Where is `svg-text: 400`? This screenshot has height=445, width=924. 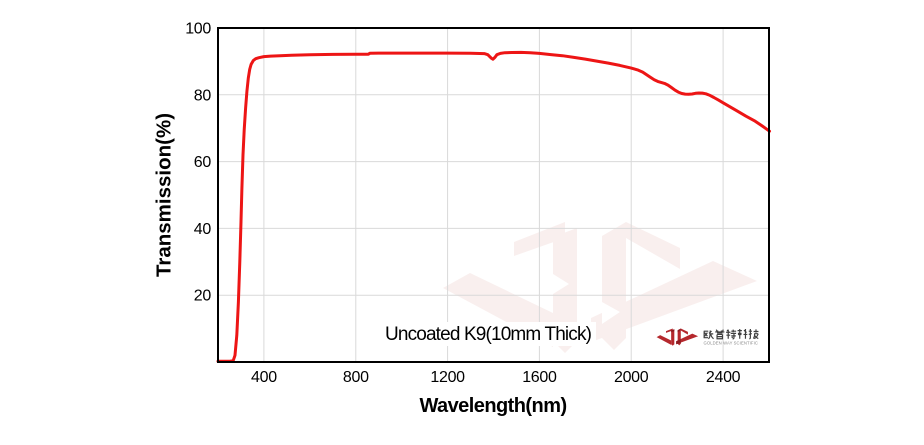
svg-text: 400 is located at coordinates (264, 377).